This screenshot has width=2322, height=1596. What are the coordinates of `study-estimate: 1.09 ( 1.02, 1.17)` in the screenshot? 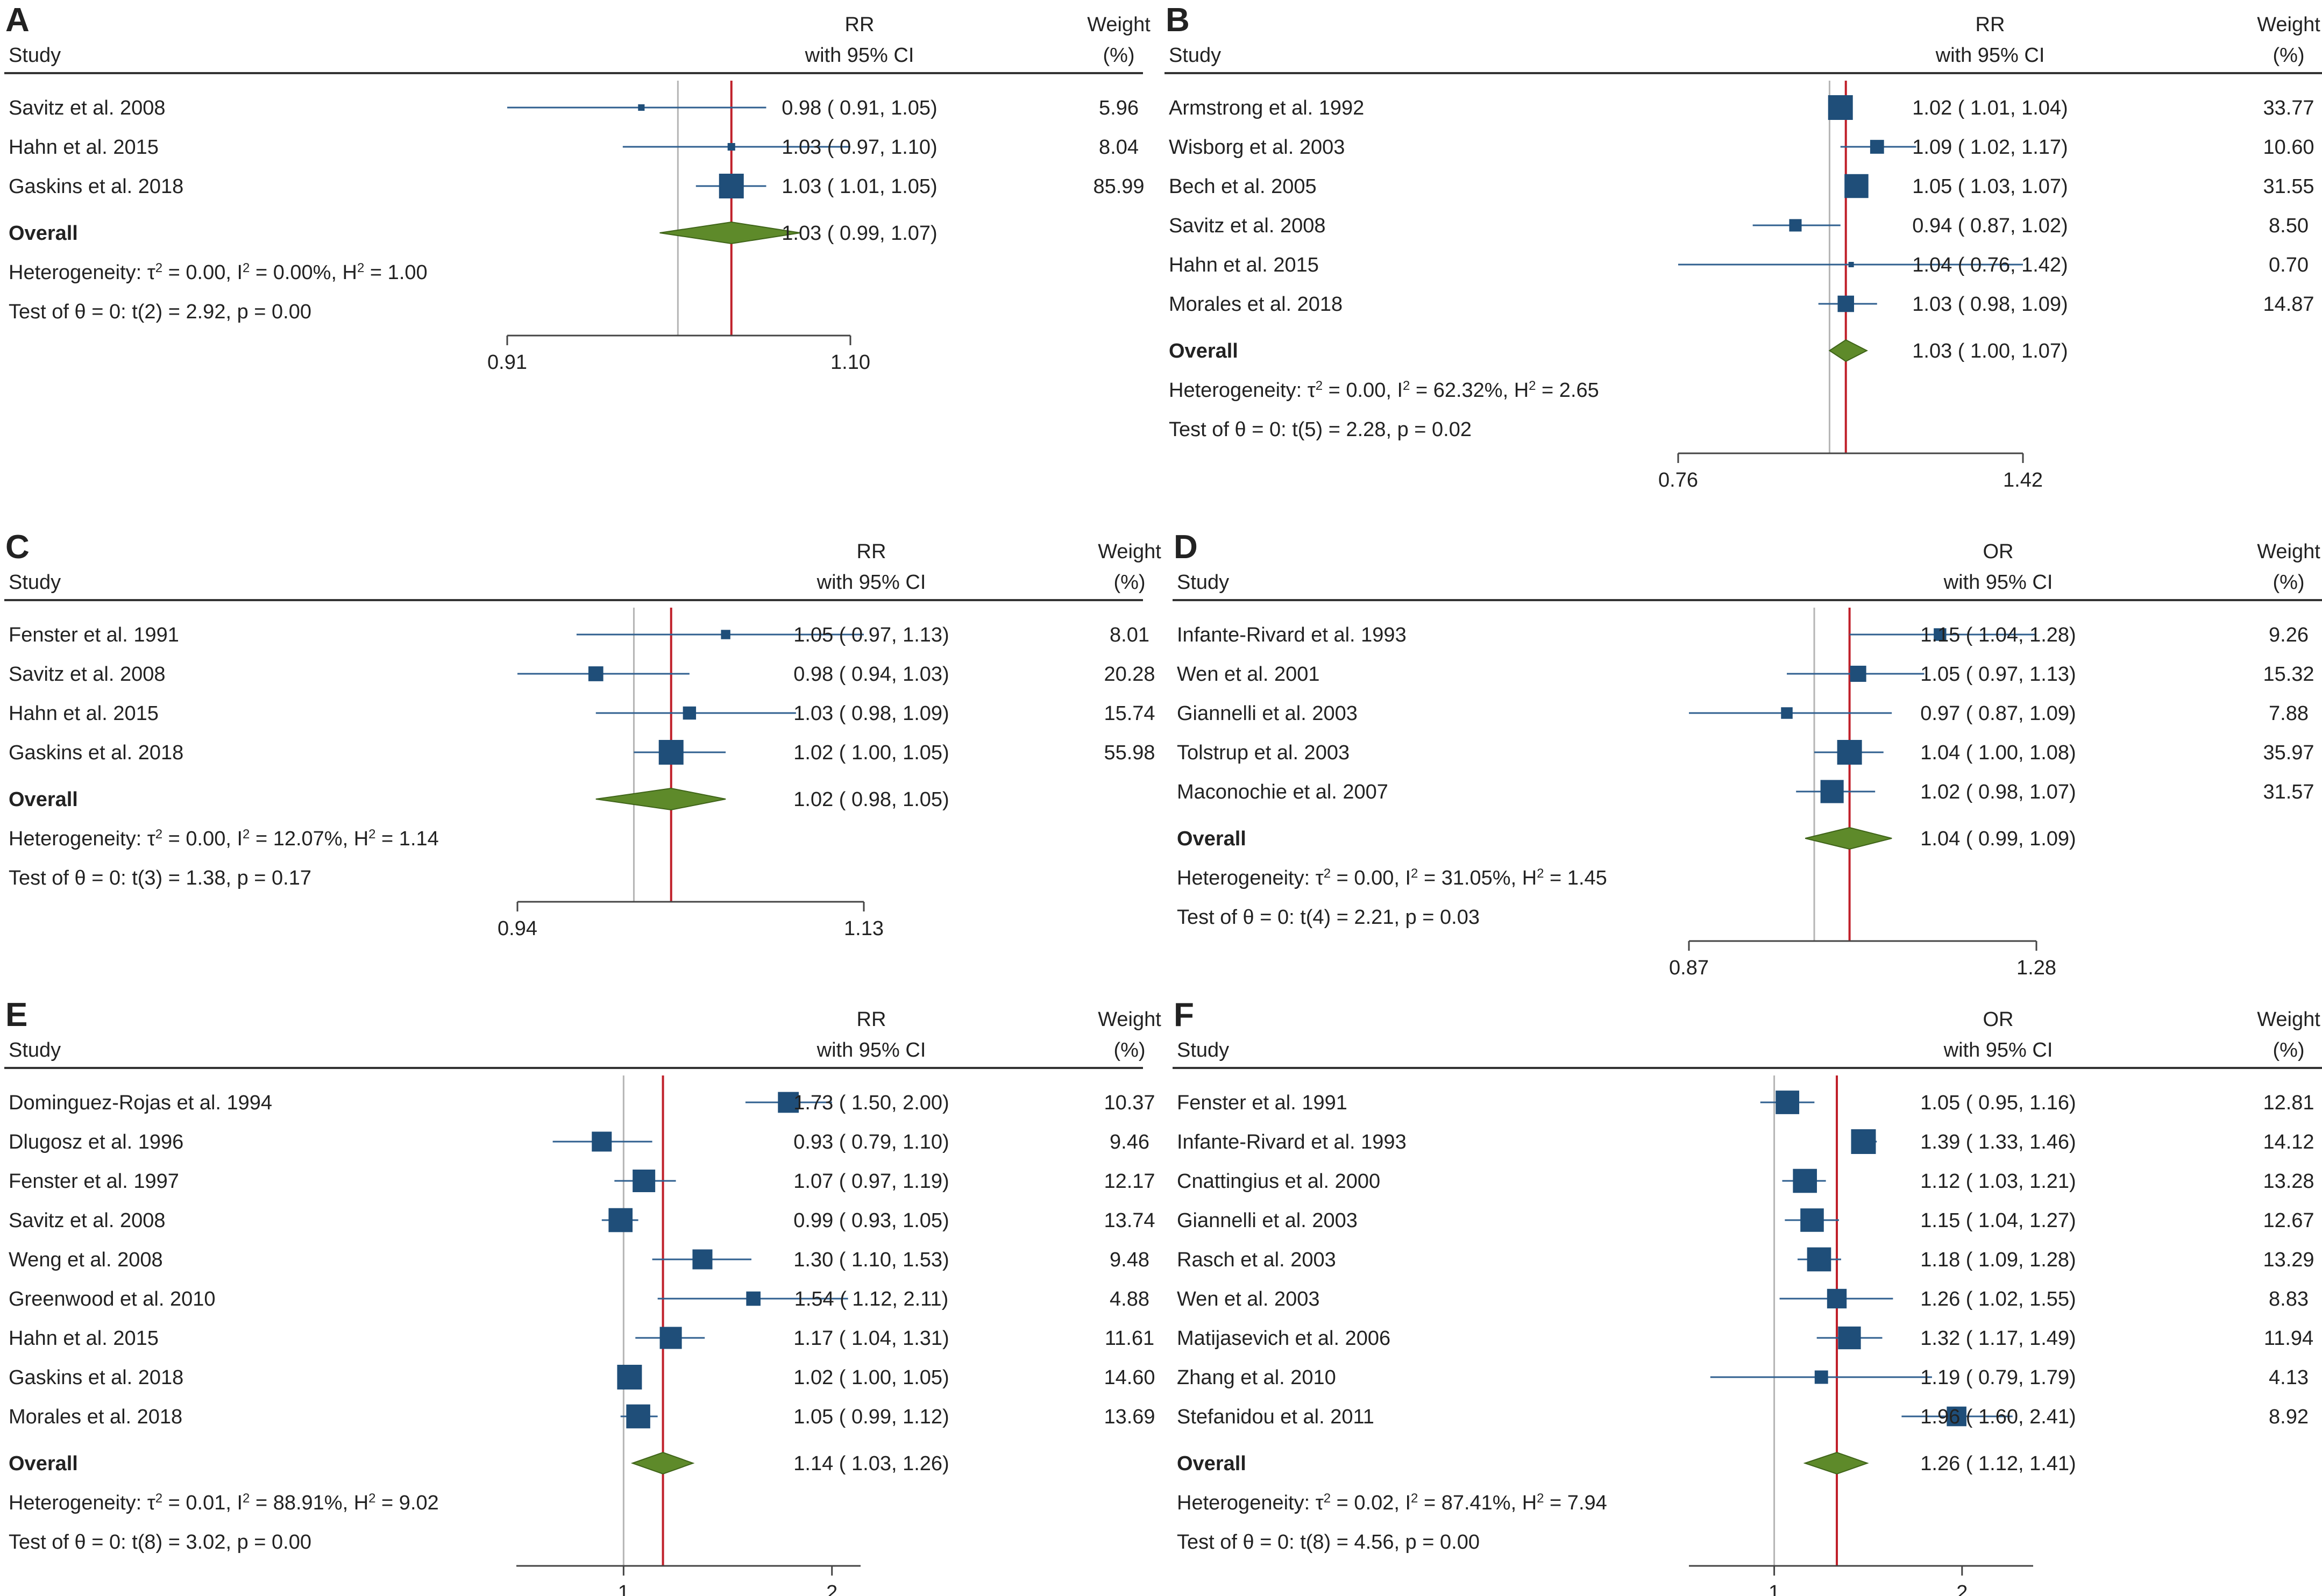 It's located at (1990, 147).